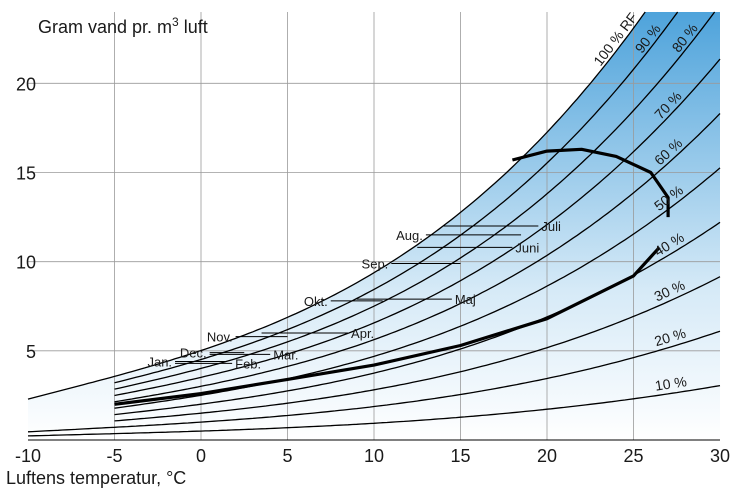 Image resolution: width=734 pixels, height=489 pixels. I want to click on y-axis-title-rest: luft, so click(193, 27).